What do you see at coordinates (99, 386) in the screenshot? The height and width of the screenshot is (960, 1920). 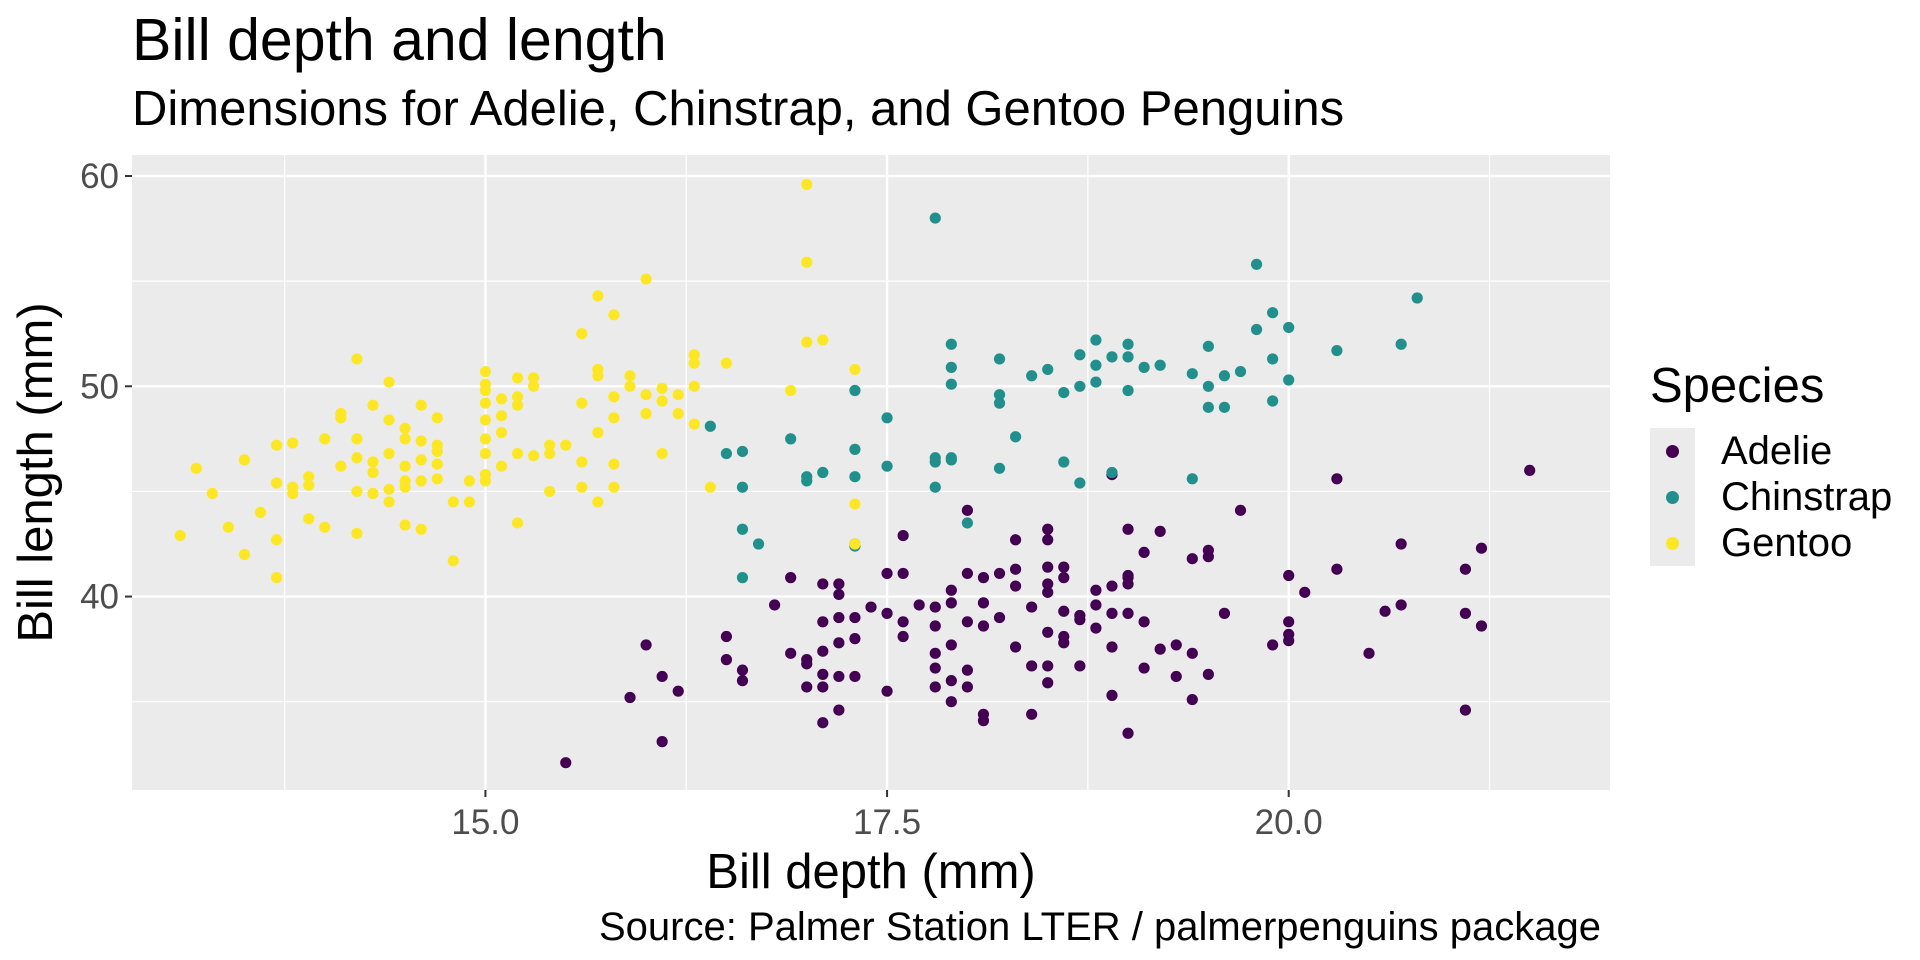 I see `y-tick-label: 50` at bounding box center [99, 386].